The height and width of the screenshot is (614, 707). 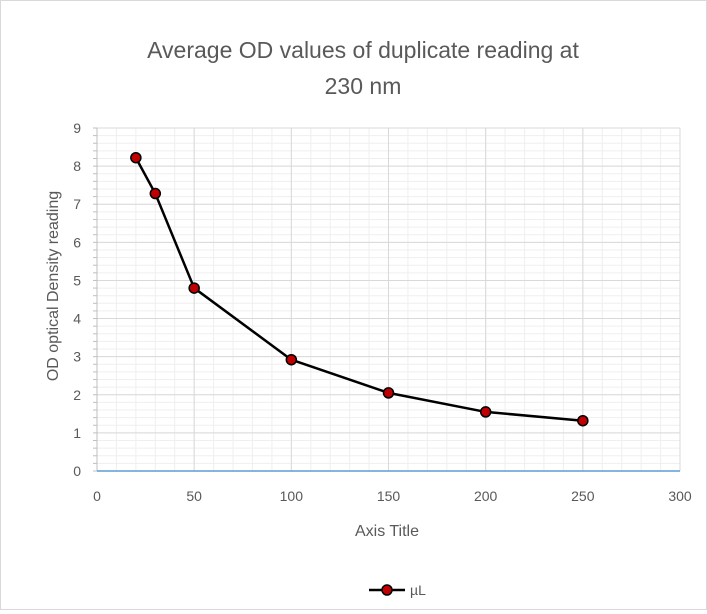 I want to click on x-tick-label: 100, so click(x=292, y=496).